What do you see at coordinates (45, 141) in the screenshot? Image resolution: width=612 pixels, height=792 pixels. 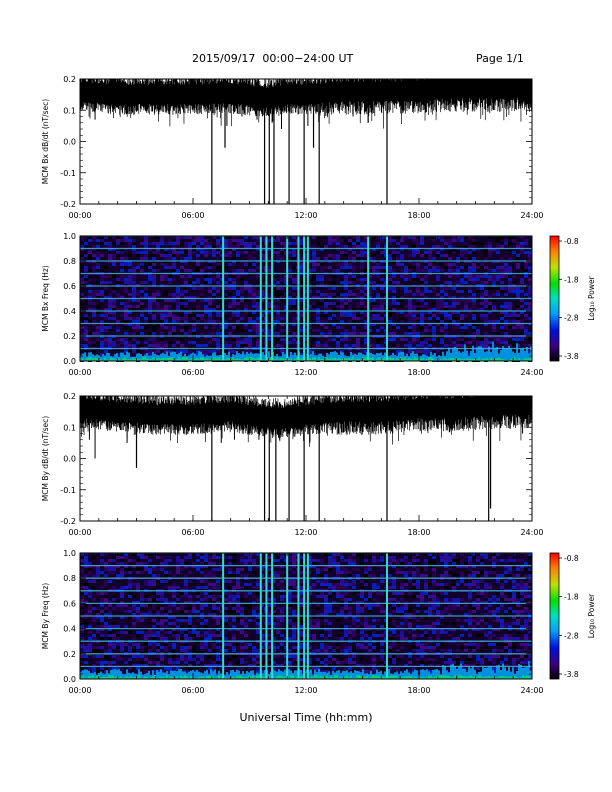 I see `y-axis-label: MCM Bx dB/dt (nT/sec)` at bounding box center [45, 141].